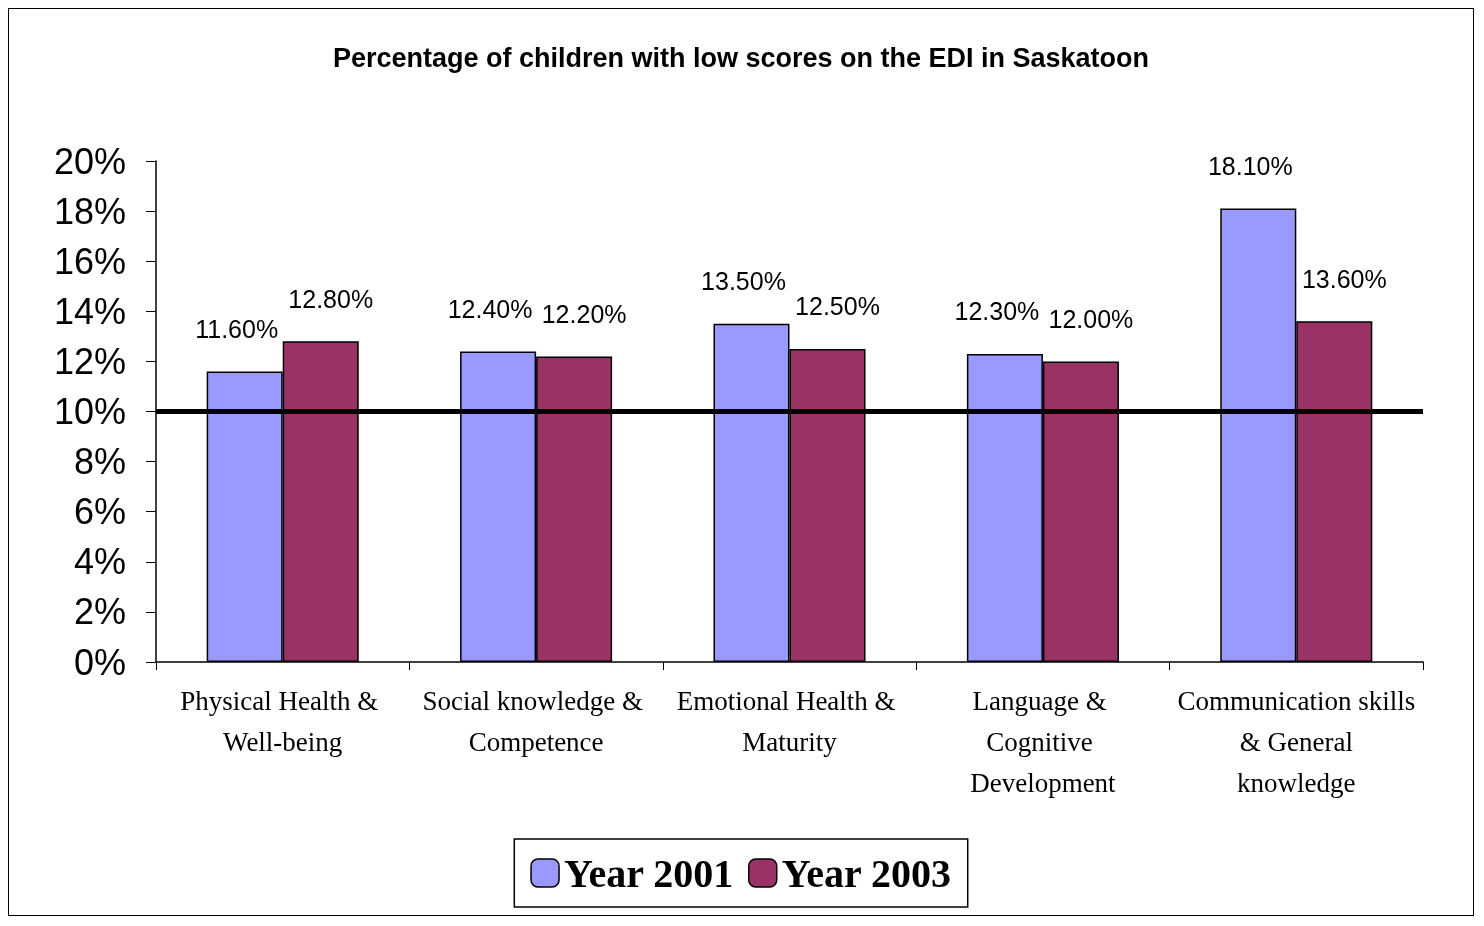  I want to click on y-tick-label: 20%, so click(89, 161).